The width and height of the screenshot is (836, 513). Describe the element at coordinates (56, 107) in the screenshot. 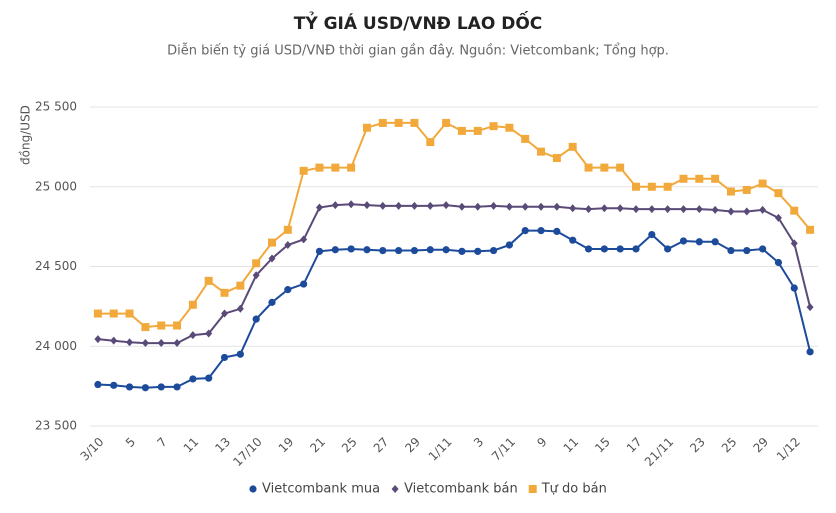

I see `y-tick-label: 25 500` at that location.